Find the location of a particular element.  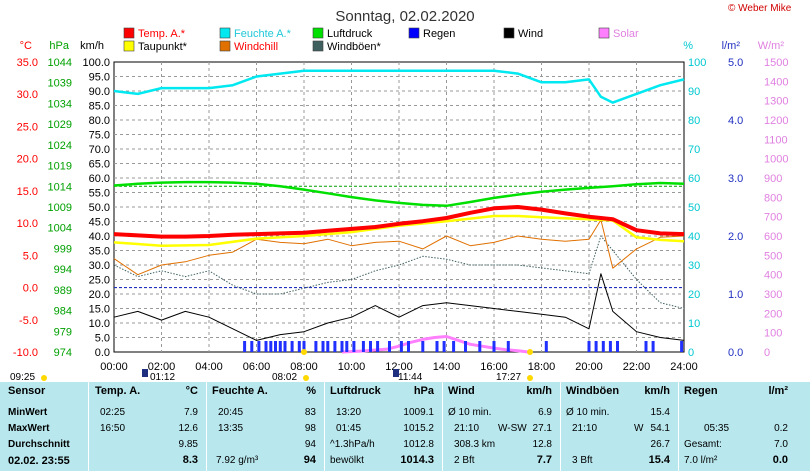

rain-axis-tick: 2.0 is located at coordinates (735, 237).